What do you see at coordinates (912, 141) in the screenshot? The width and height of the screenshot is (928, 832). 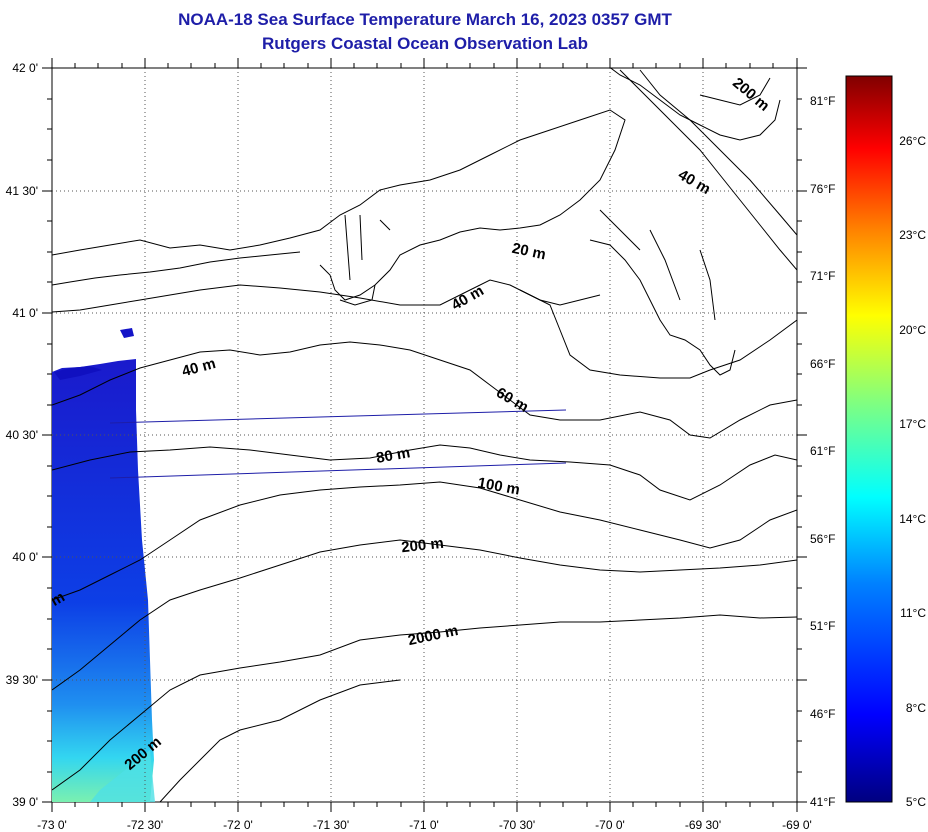 I see `celsius-label: 26°C` at bounding box center [912, 141].